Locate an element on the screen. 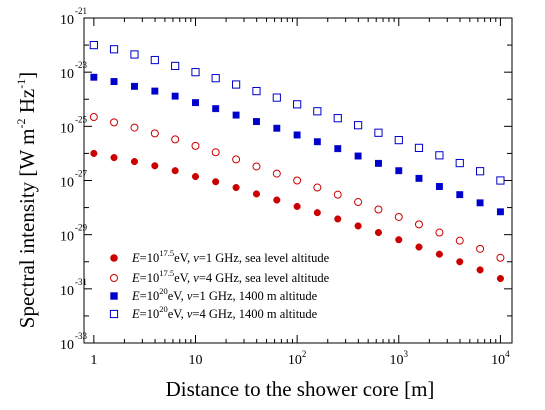 This screenshot has height=410, width=545. legend-label: E=1017.5eV, ν=4 GHz, sea level altitude is located at coordinates (230, 276).